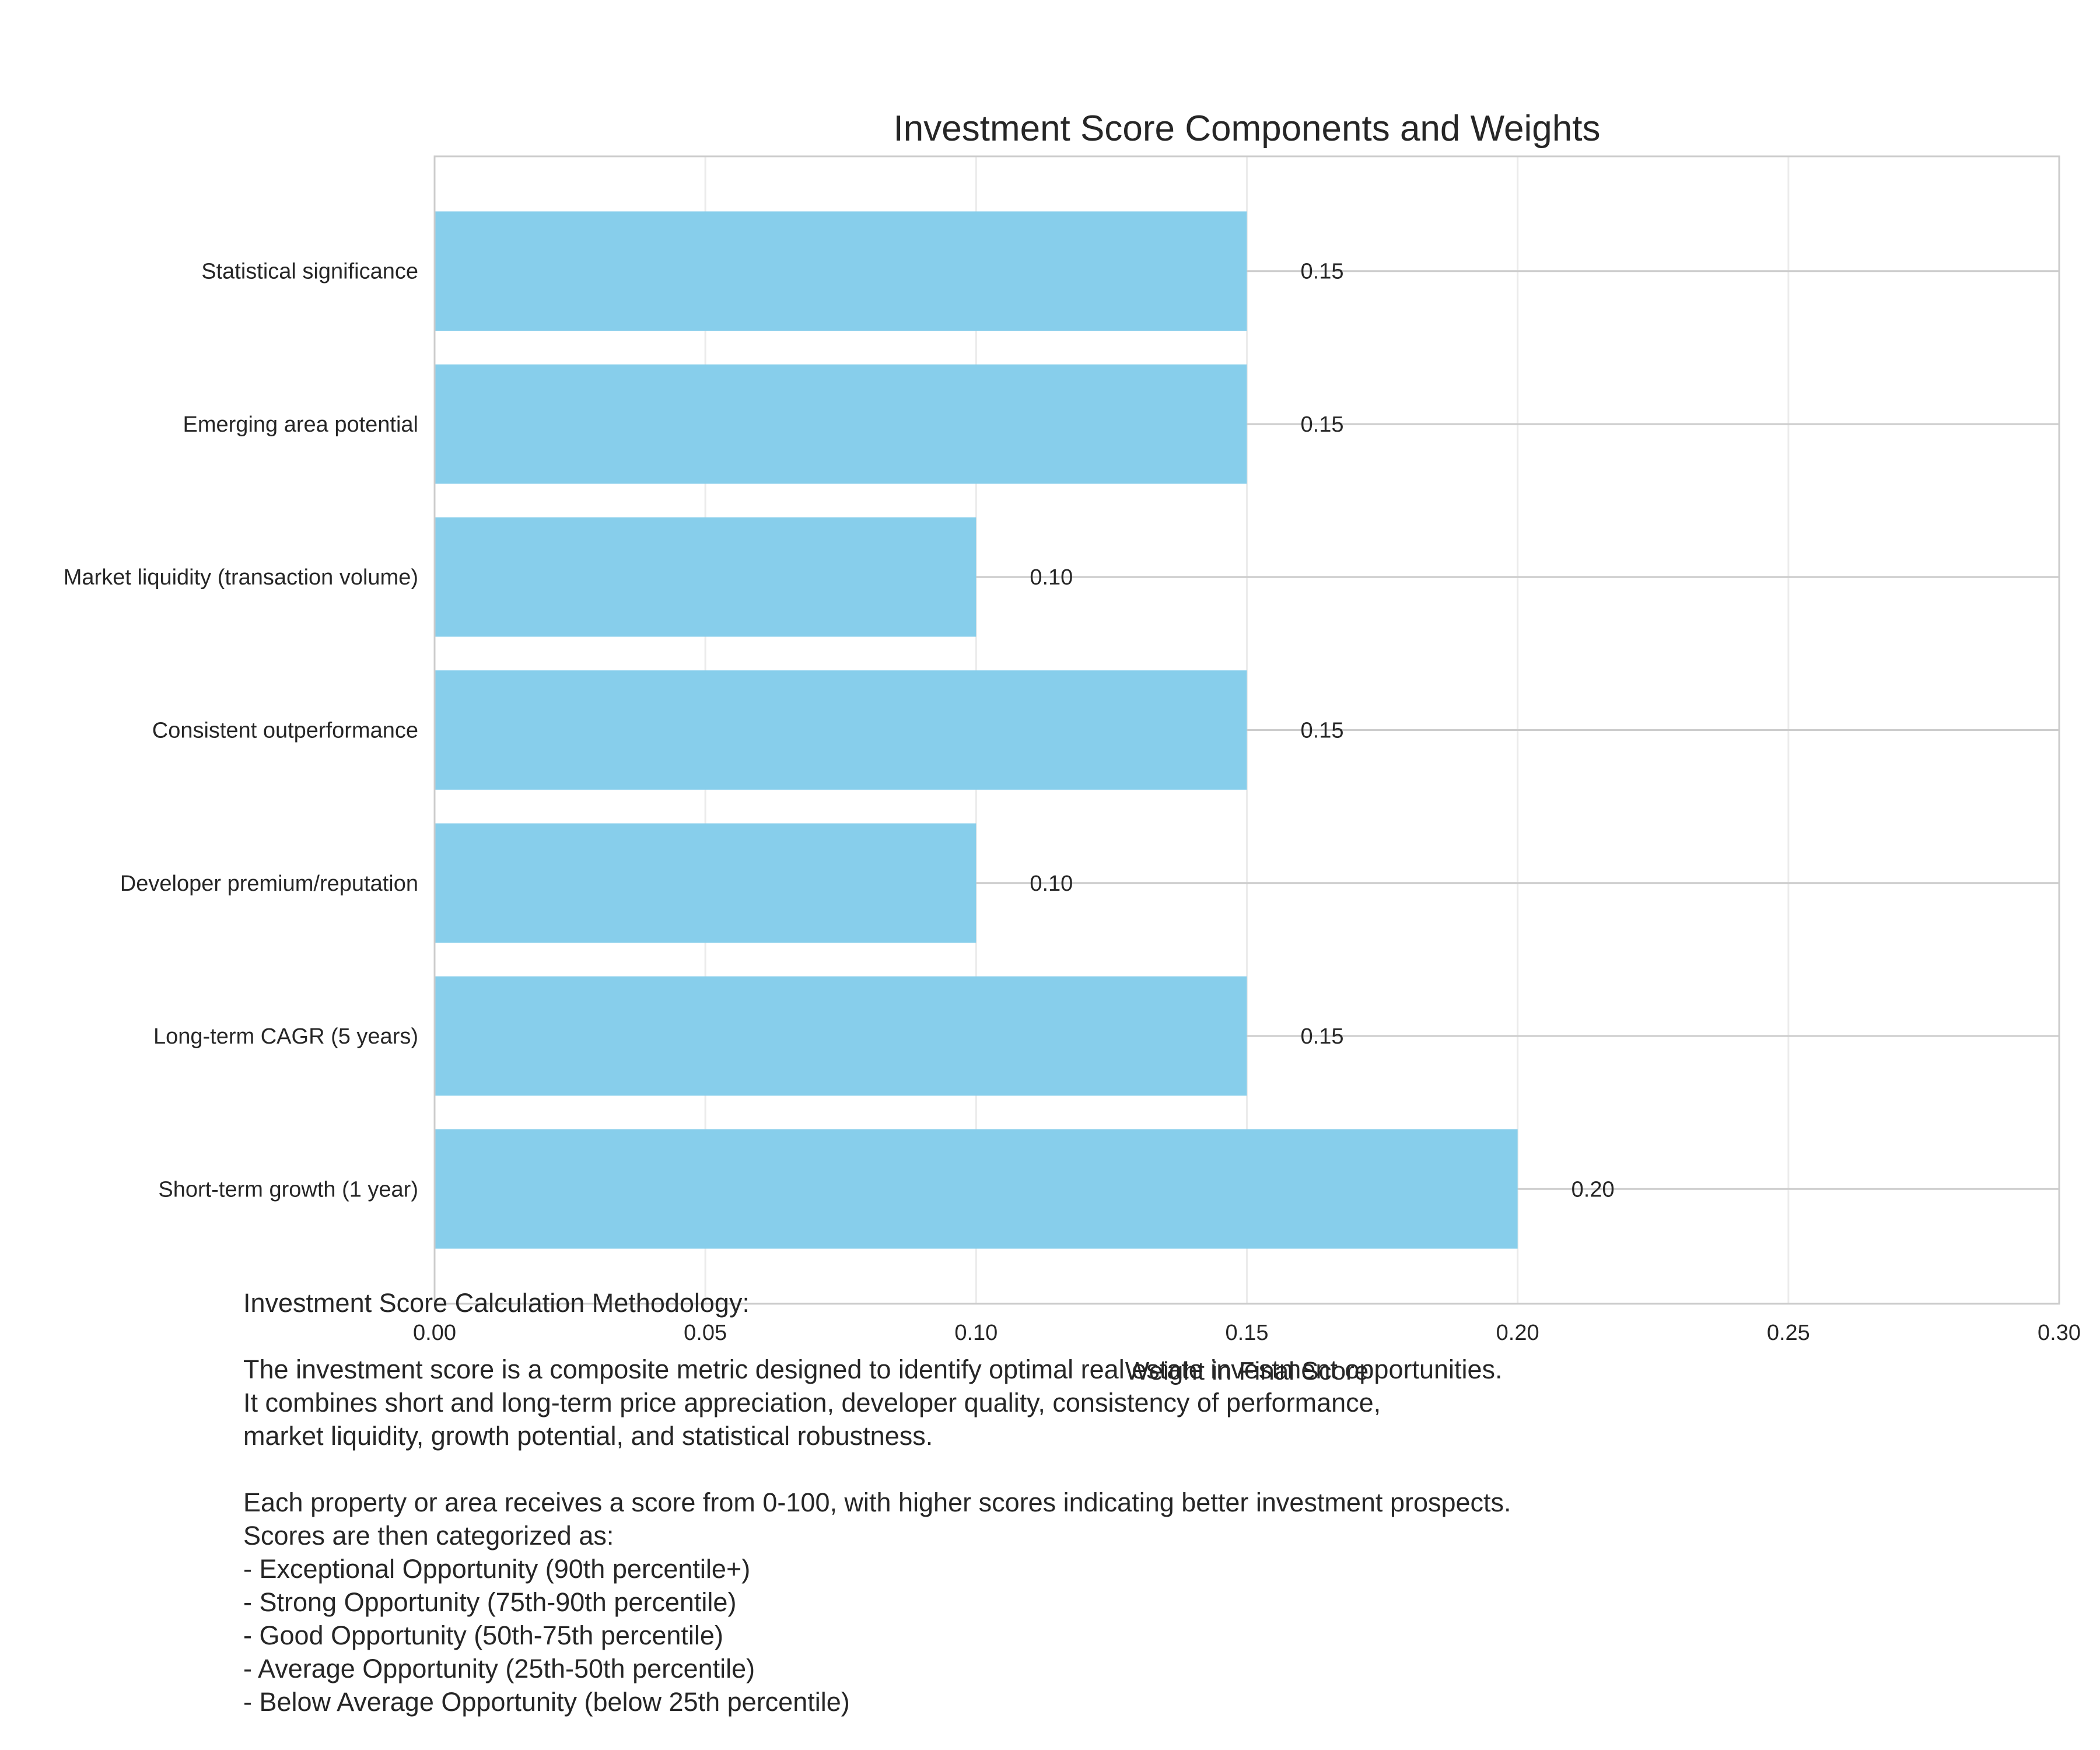 This screenshot has height=1750, width=2100. Describe the element at coordinates (705, 1333) in the screenshot. I see `x-tick-label: 0.05` at that location.